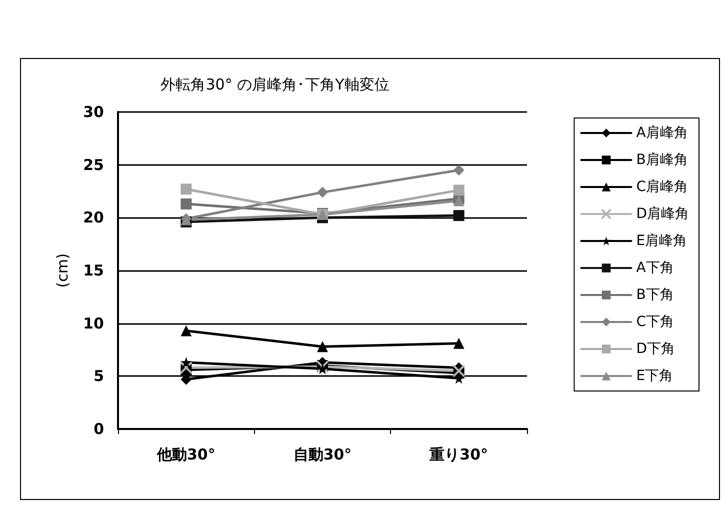 The height and width of the screenshot is (509, 727). What do you see at coordinates (662, 241) in the screenshot?
I see `legend-label: E肩峰角` at bounding box center [662, 241].